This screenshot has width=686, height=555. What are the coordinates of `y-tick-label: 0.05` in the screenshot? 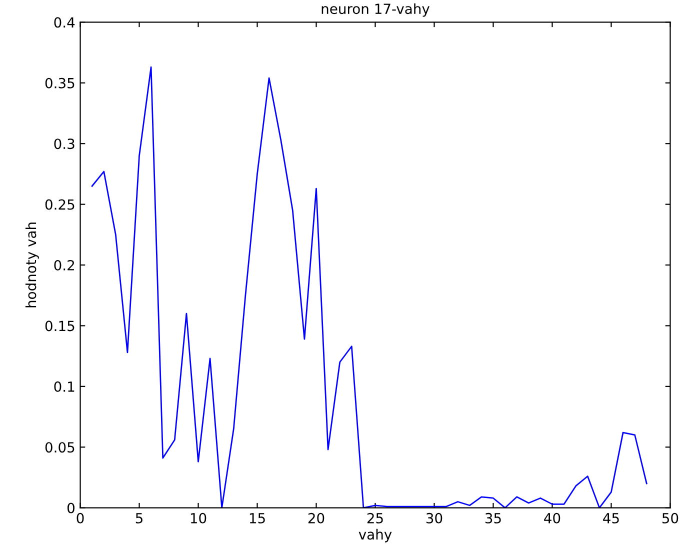 It's located at (59, 447).